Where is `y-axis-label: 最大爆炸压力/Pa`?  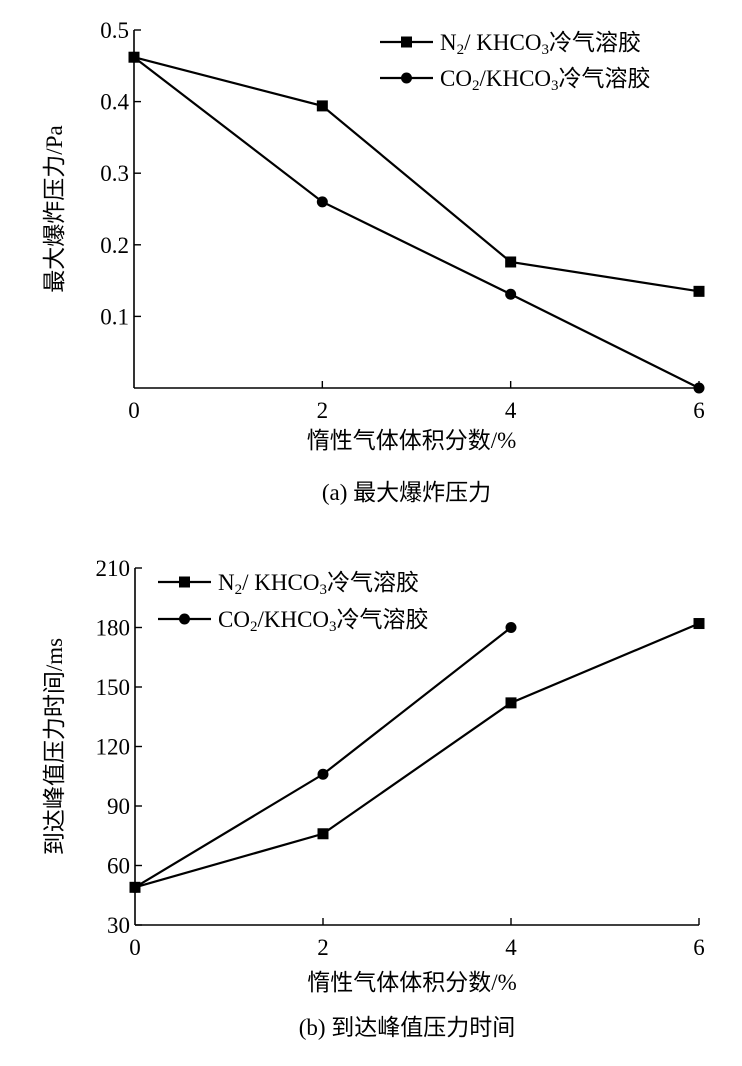 y-axis-label: 最大爆炸压力/Pa is located at coordinates (54, 208).